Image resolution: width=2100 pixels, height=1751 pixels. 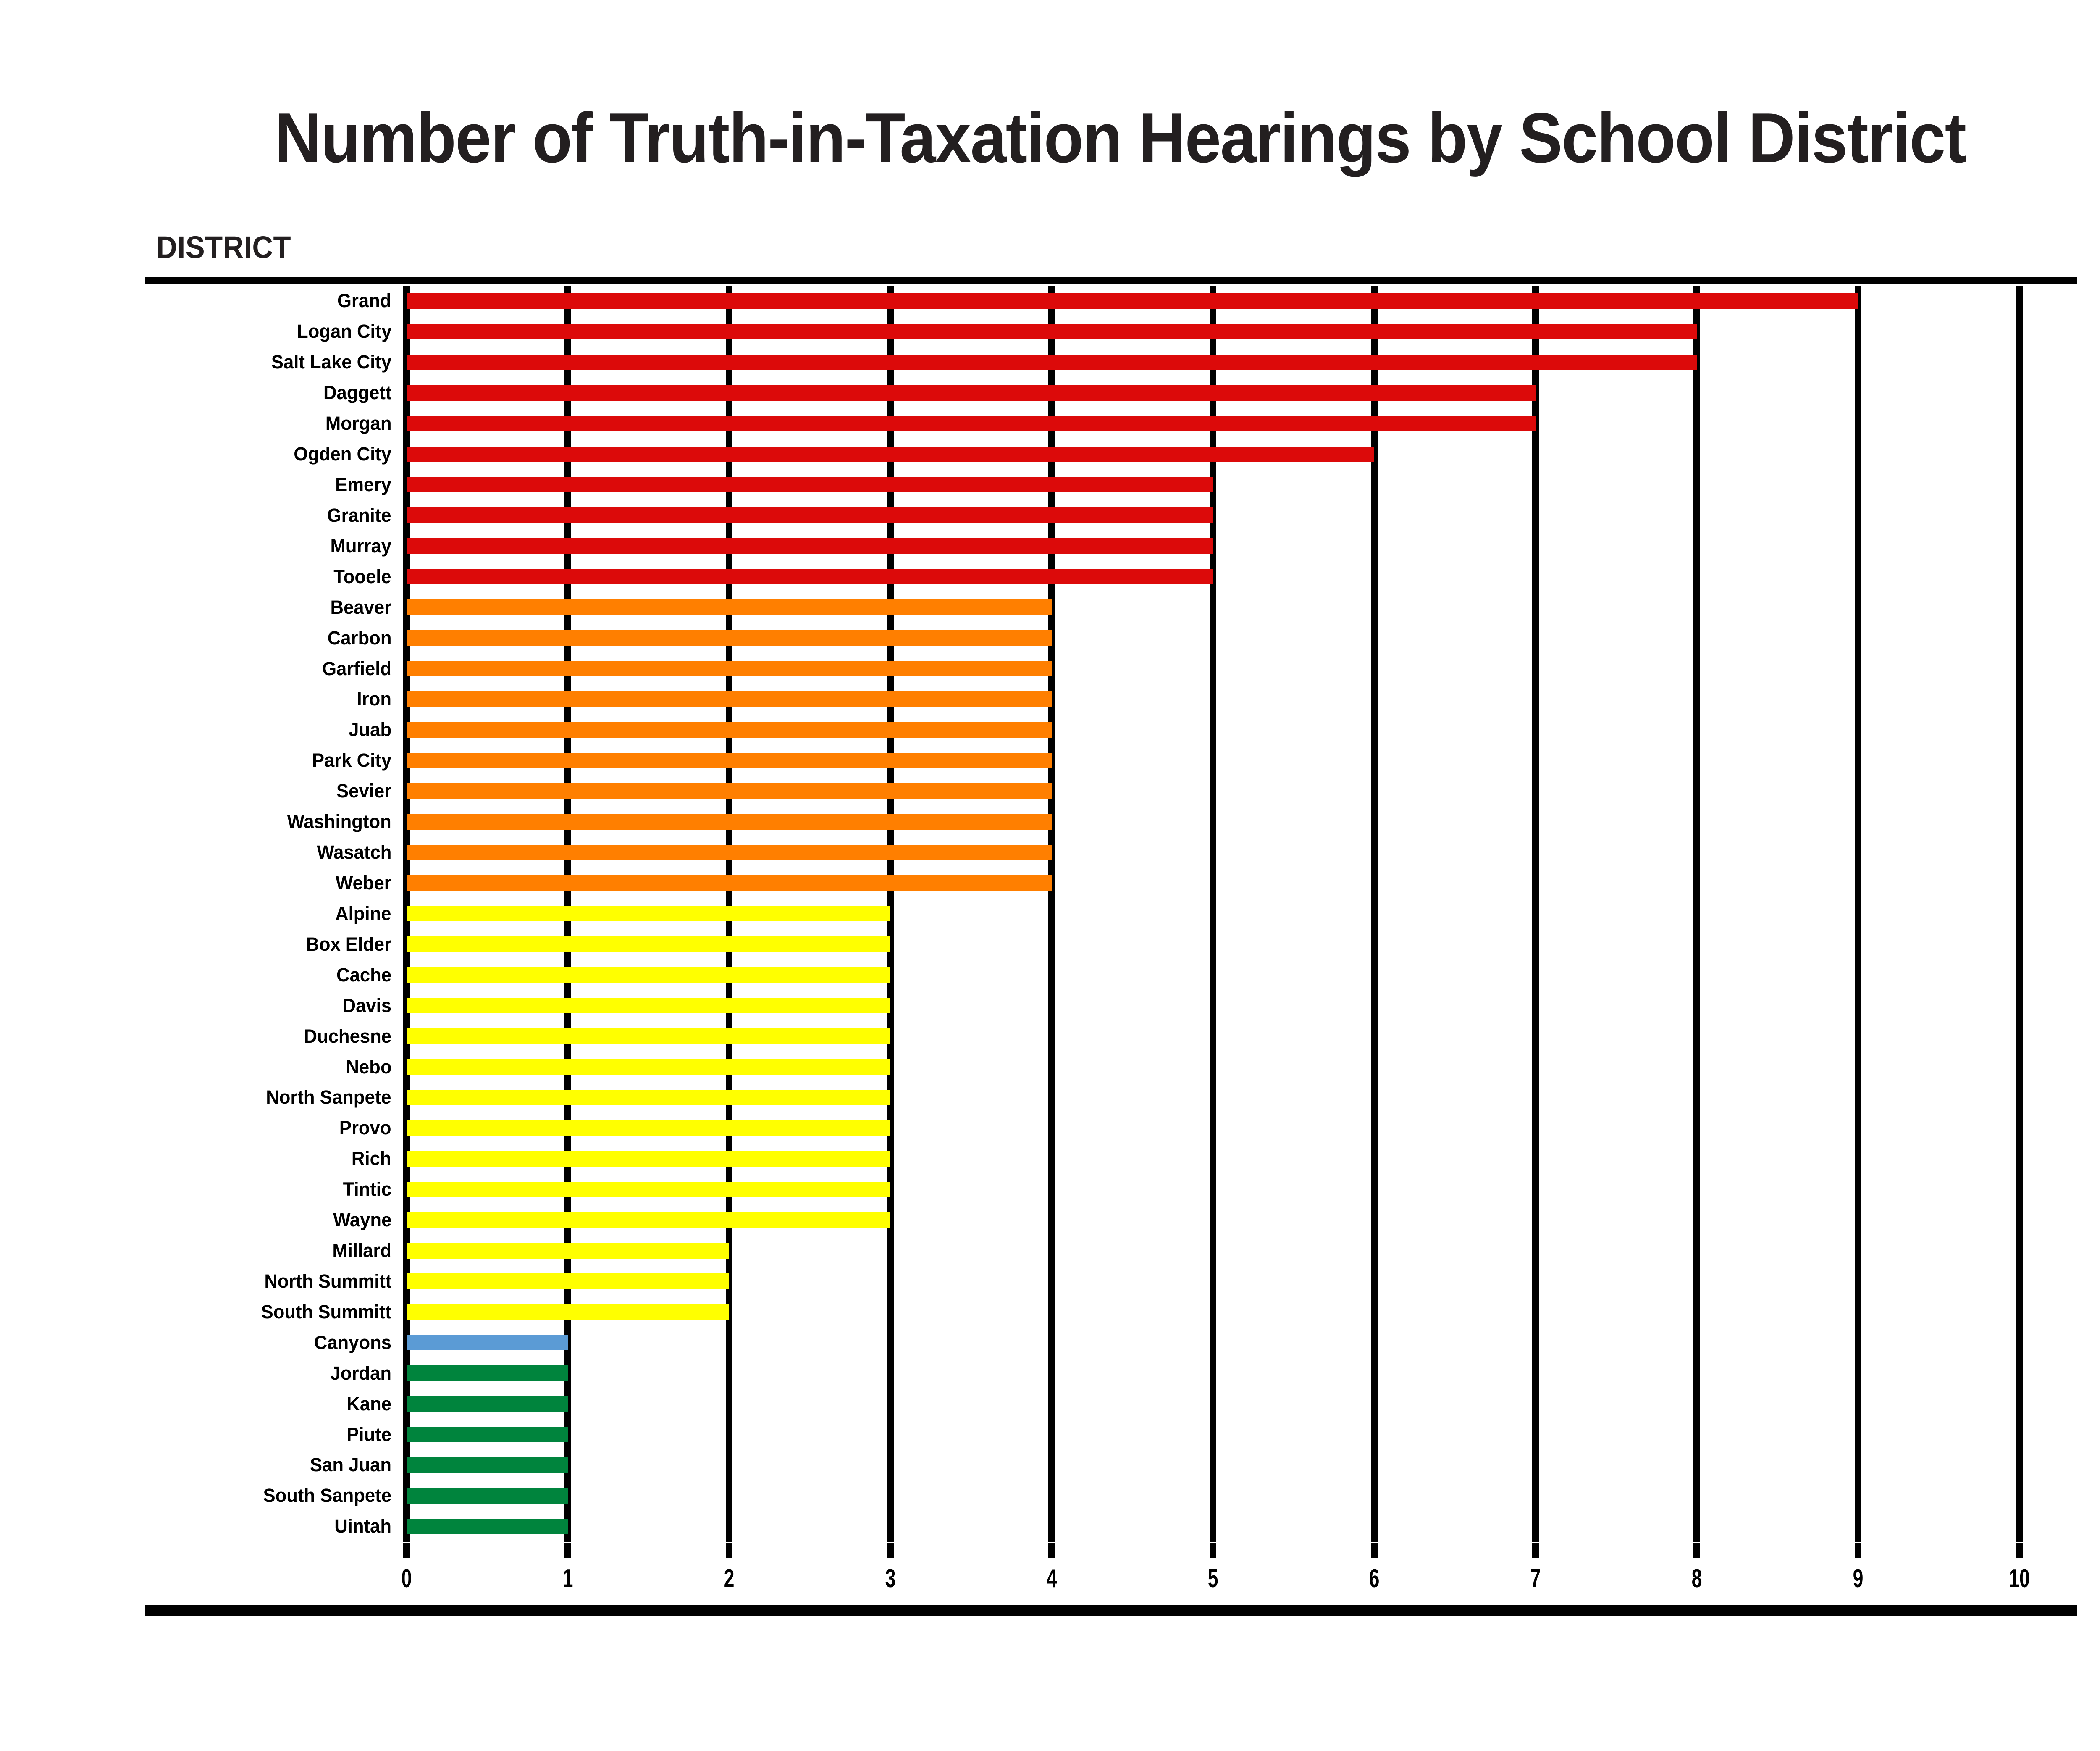 What do you see at coordinates (1374, 1578) in the screenshot?
I see `x-ticklabel-6: 6` at bounding box center [1374, 1578].